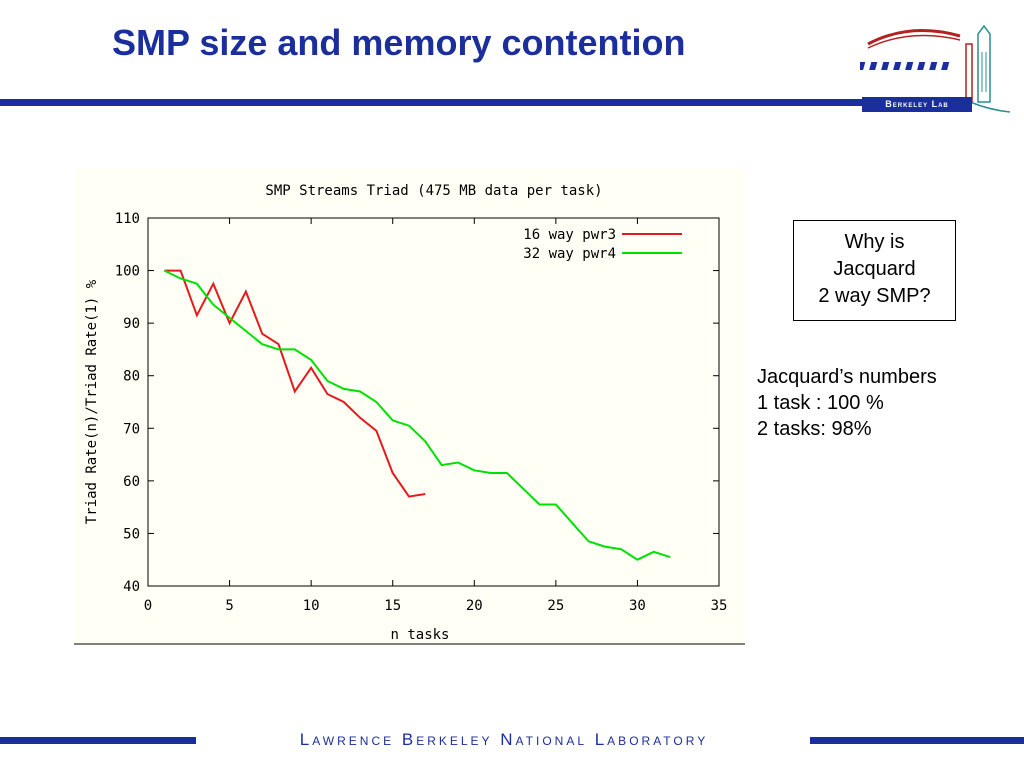  Describe the element at coordinates (92, 401) in the screenshot. I see `y-axis-label: Triad Rate(n)/Triad Rate(1) %` at that location.